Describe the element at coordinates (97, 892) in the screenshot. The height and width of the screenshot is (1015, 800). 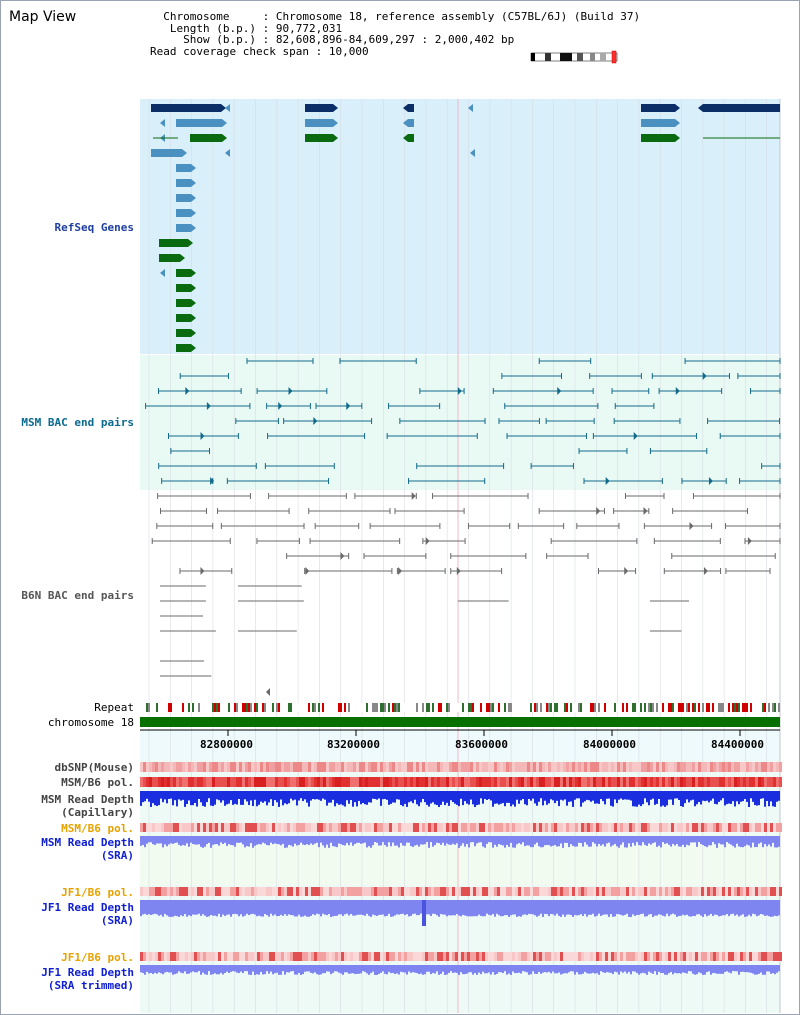
I see `jf1-b6-pol-label-1: JF1/B6 pol.` at that location.